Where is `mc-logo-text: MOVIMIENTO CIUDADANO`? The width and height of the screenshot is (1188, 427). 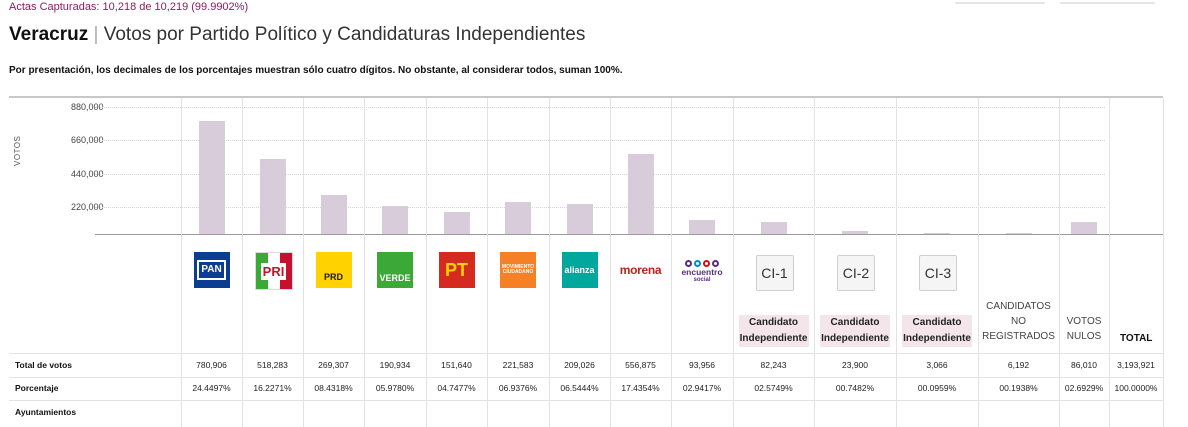
mc-logo-text: MOVIMIENTO CIUDADANO is located at coordinates (518, 269).